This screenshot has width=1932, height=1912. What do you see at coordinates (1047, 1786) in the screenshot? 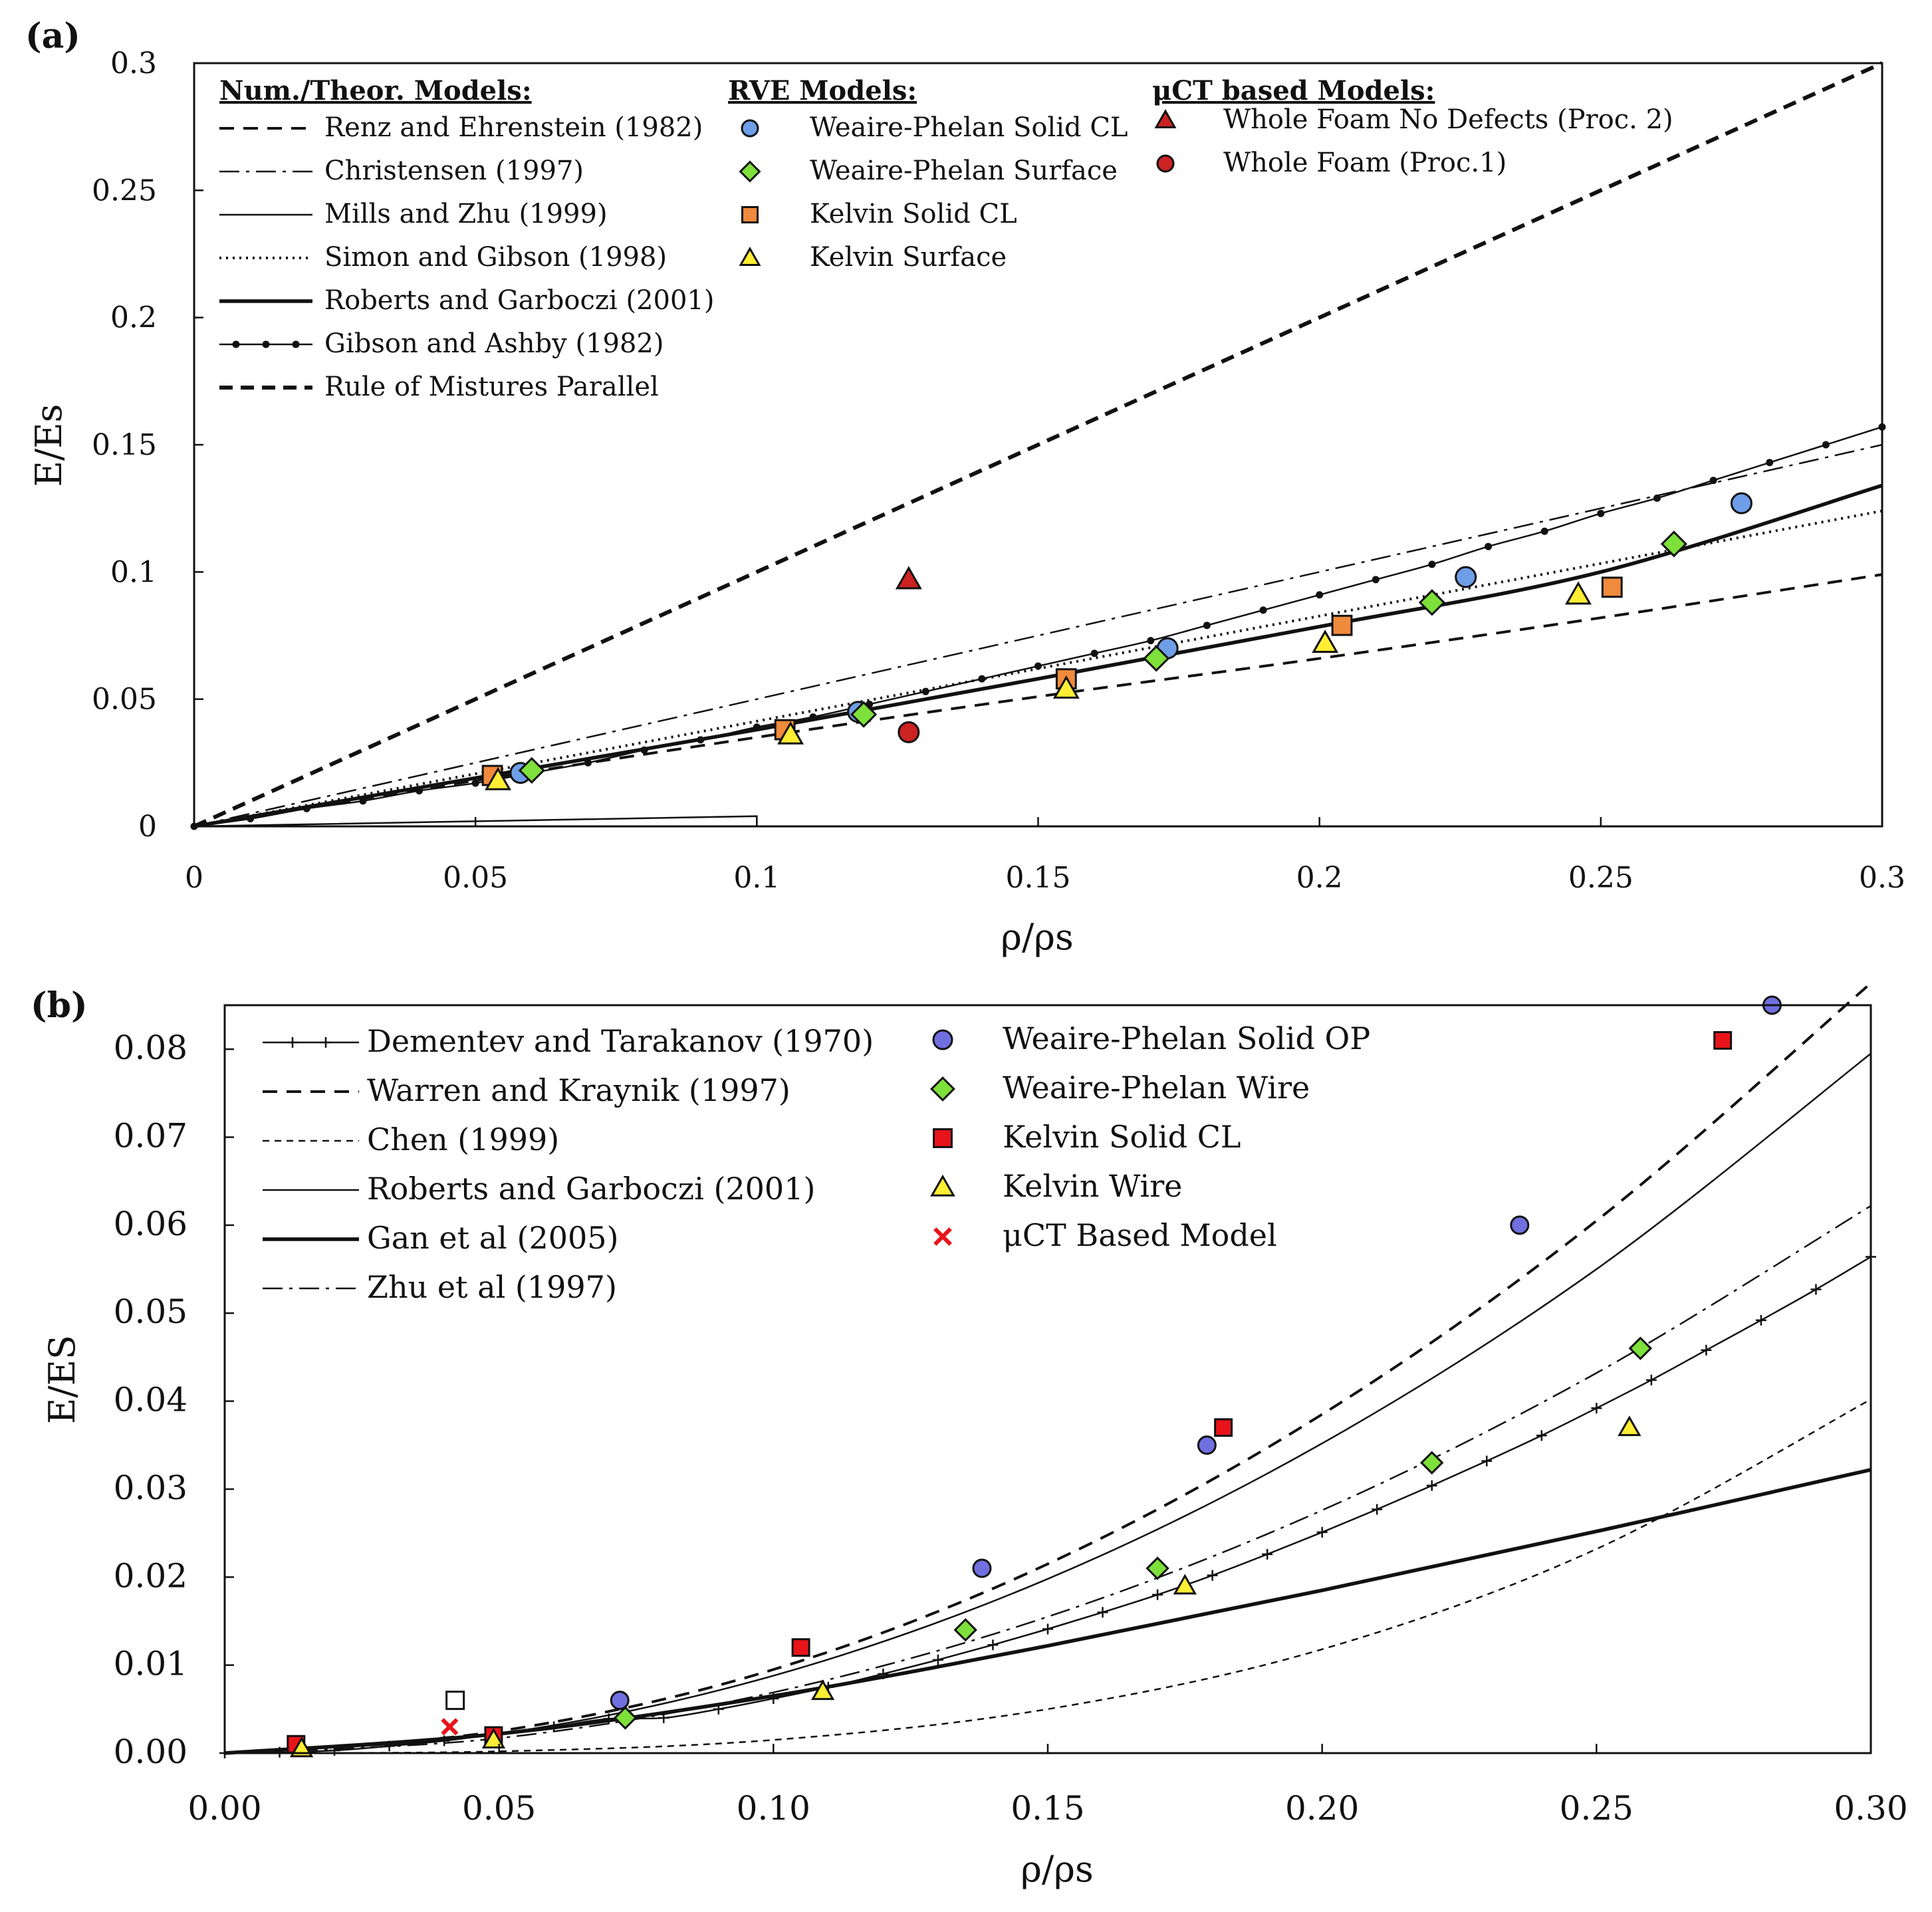
I see `panel-b-x-ticks: 0.00 0.05 0.10 0.15 0.20 0.25 0.30` at bounding box center [1047, 1786].